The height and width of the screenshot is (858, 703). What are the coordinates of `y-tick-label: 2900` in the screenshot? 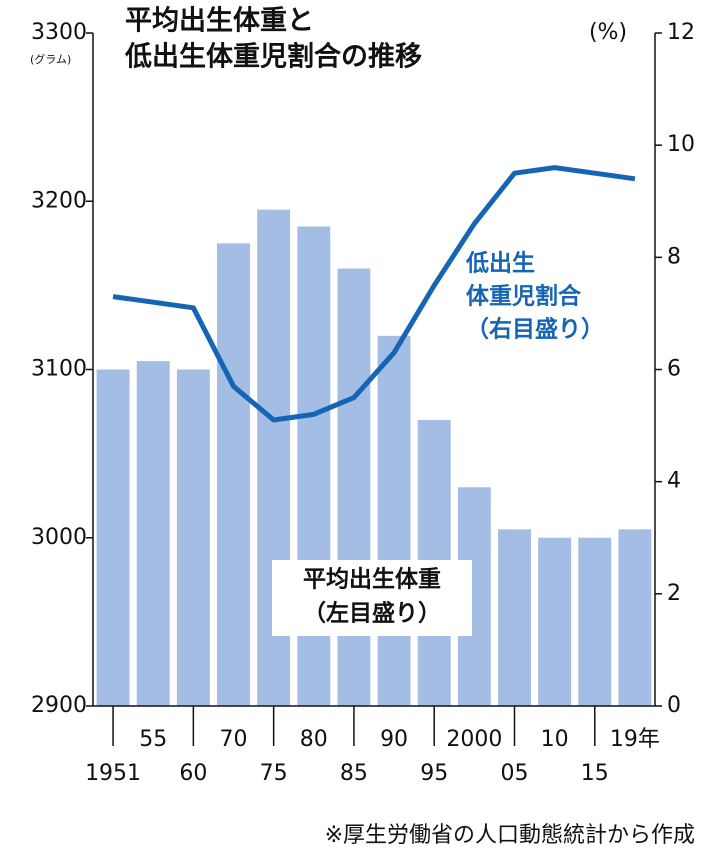 It's located at (59, 705).